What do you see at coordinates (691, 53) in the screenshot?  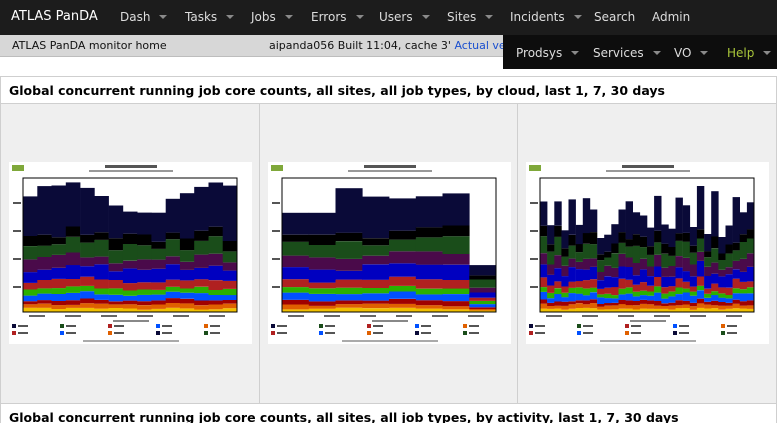 I see `nav-vo: VO` at bounding box center [691, 53].